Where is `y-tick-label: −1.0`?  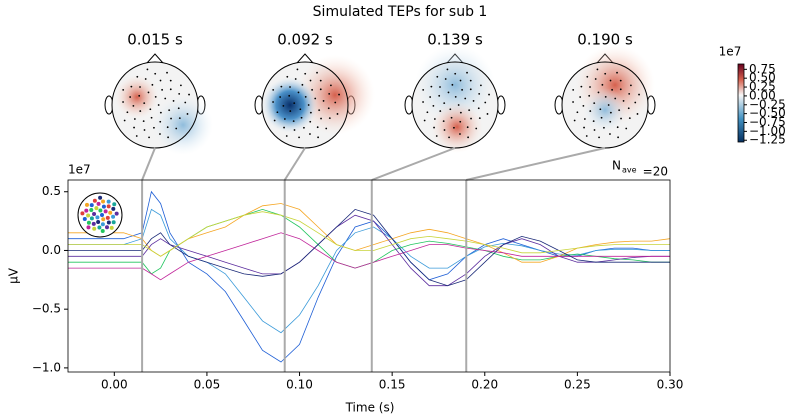
y-tick-label: −1.0 is located at coordinates (46, 367).